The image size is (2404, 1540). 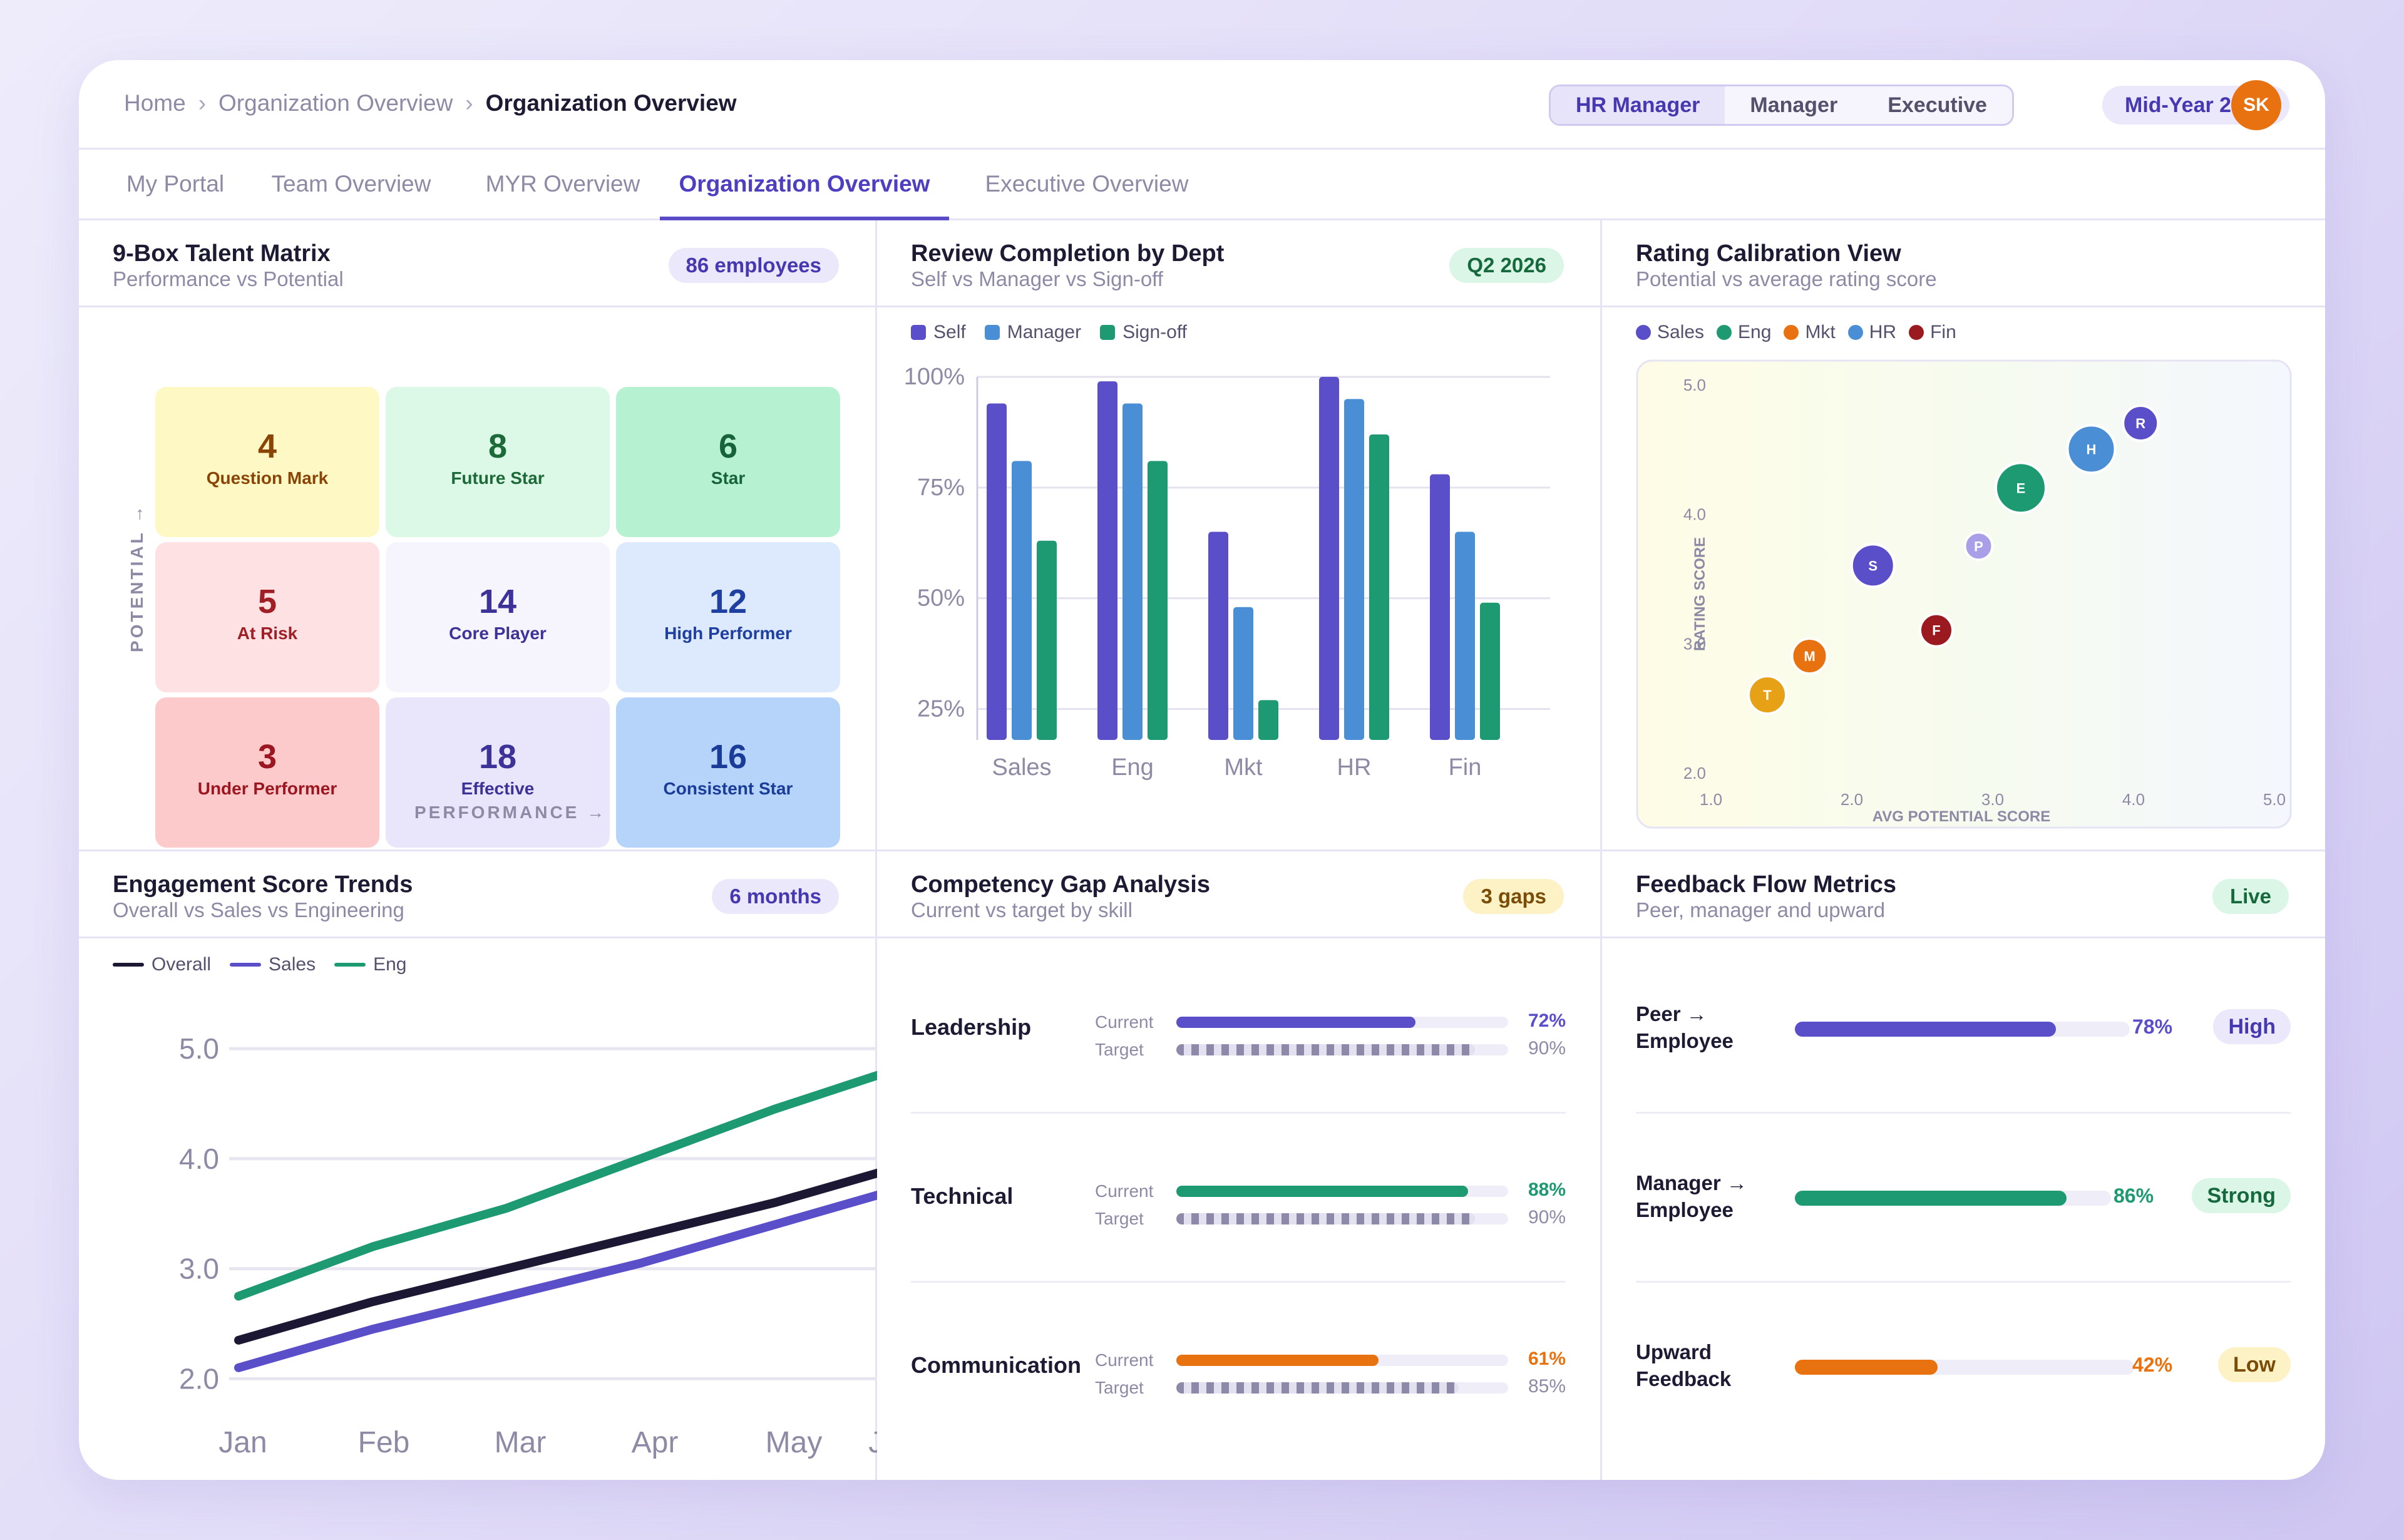 What do you see at coordinates (1936, 630) in the screenshot?
I see `scatter-point-f` at bounding box center [1936, 630].